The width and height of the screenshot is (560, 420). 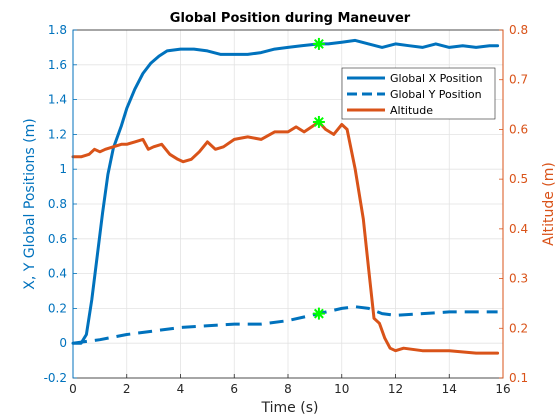 What do you see at coordinates (518, 80) in the screenshot?
I see `y-right-tick-label: 0.7` at bounding box center [518, 80].